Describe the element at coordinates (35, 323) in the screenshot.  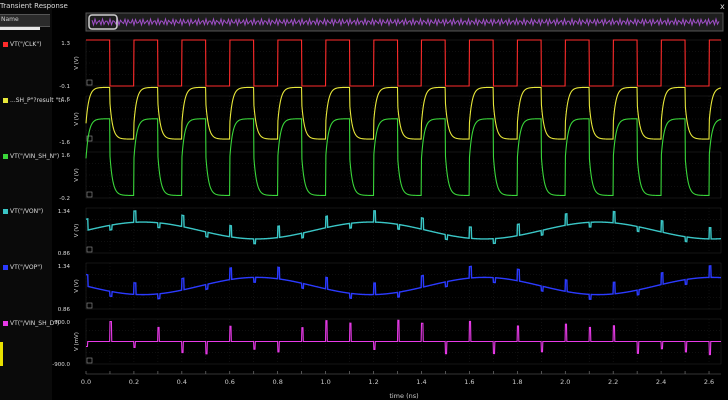
I see `signal-vin-sh-d-label: VT("/VIN_SH_D")` at that location.